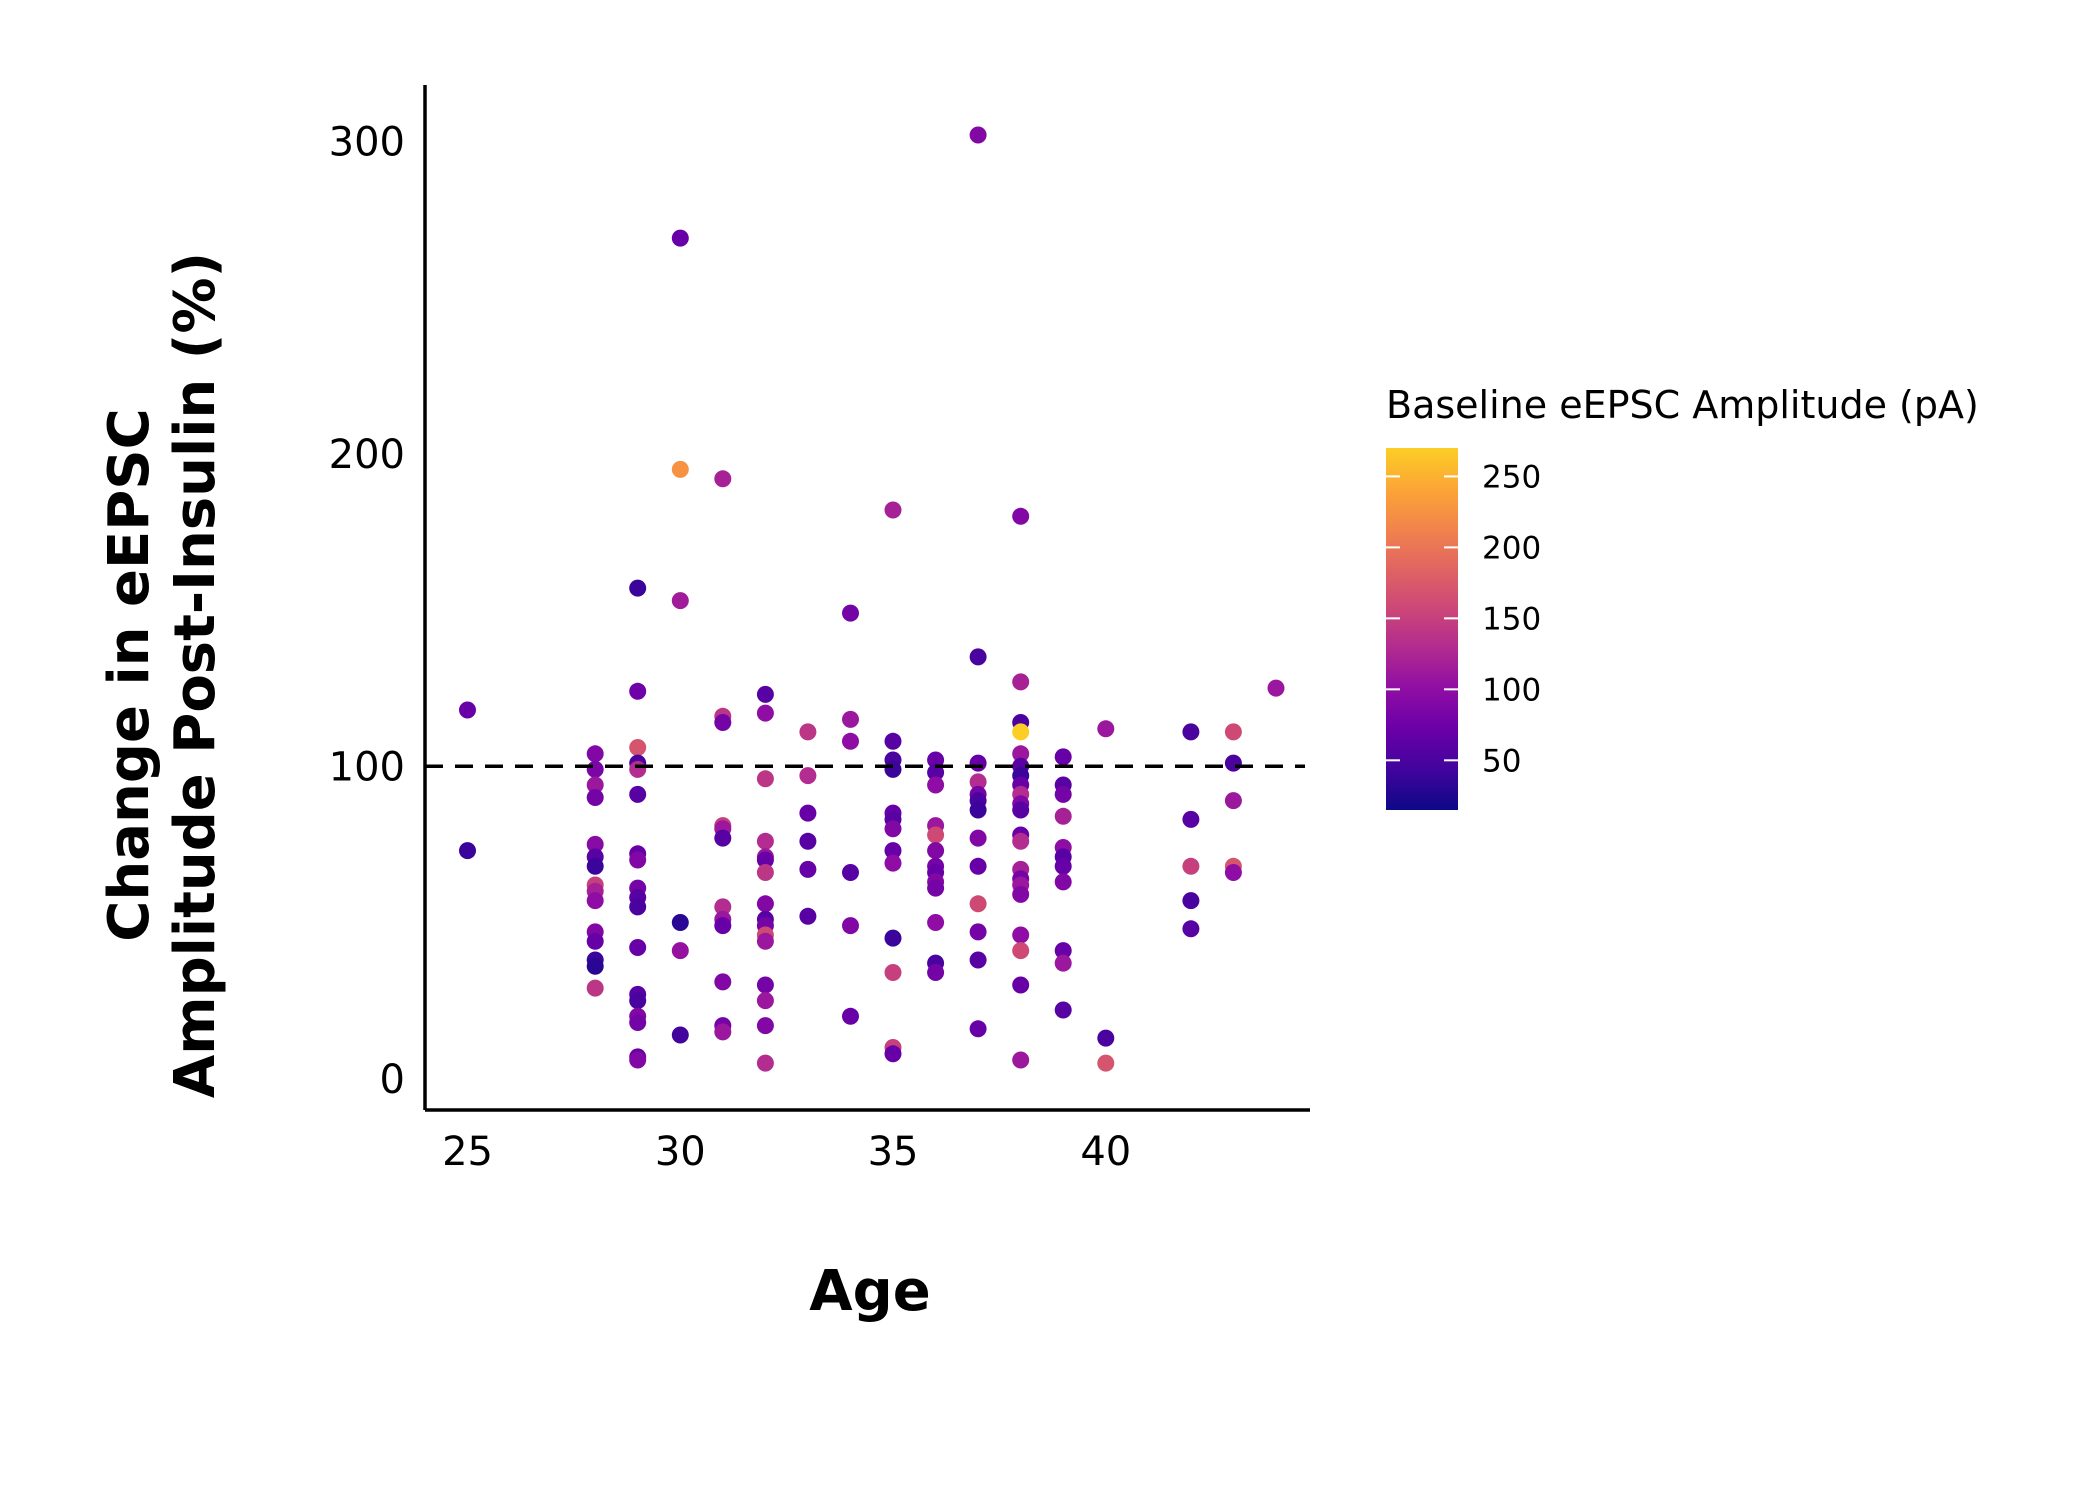  I want to click on legend-title: Baseline eEPSC Amplitude (pA), so click(1682, 405).